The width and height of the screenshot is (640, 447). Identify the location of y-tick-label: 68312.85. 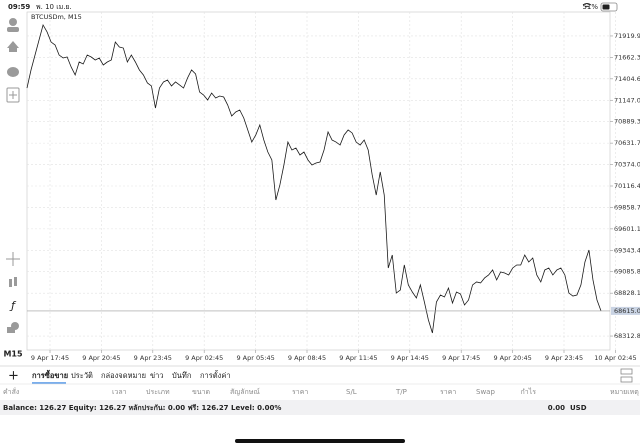
(627, 336).